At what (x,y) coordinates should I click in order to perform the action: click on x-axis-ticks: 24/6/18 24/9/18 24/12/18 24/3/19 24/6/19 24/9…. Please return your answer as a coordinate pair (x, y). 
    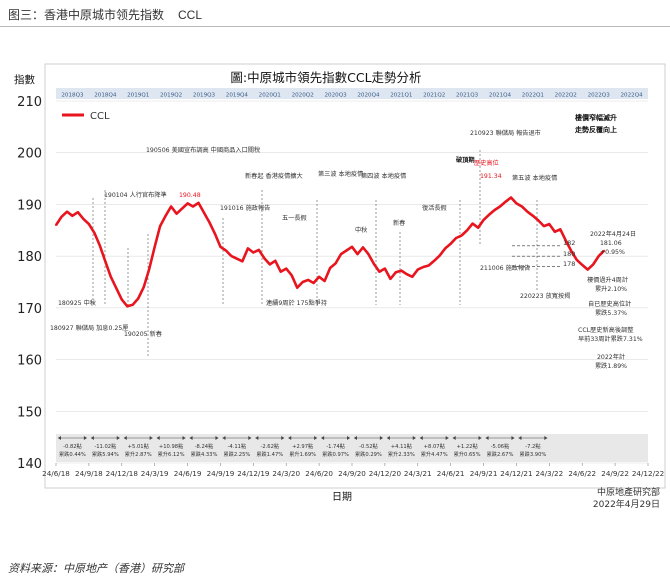
    Looking at the image, I should click on (353, 470).